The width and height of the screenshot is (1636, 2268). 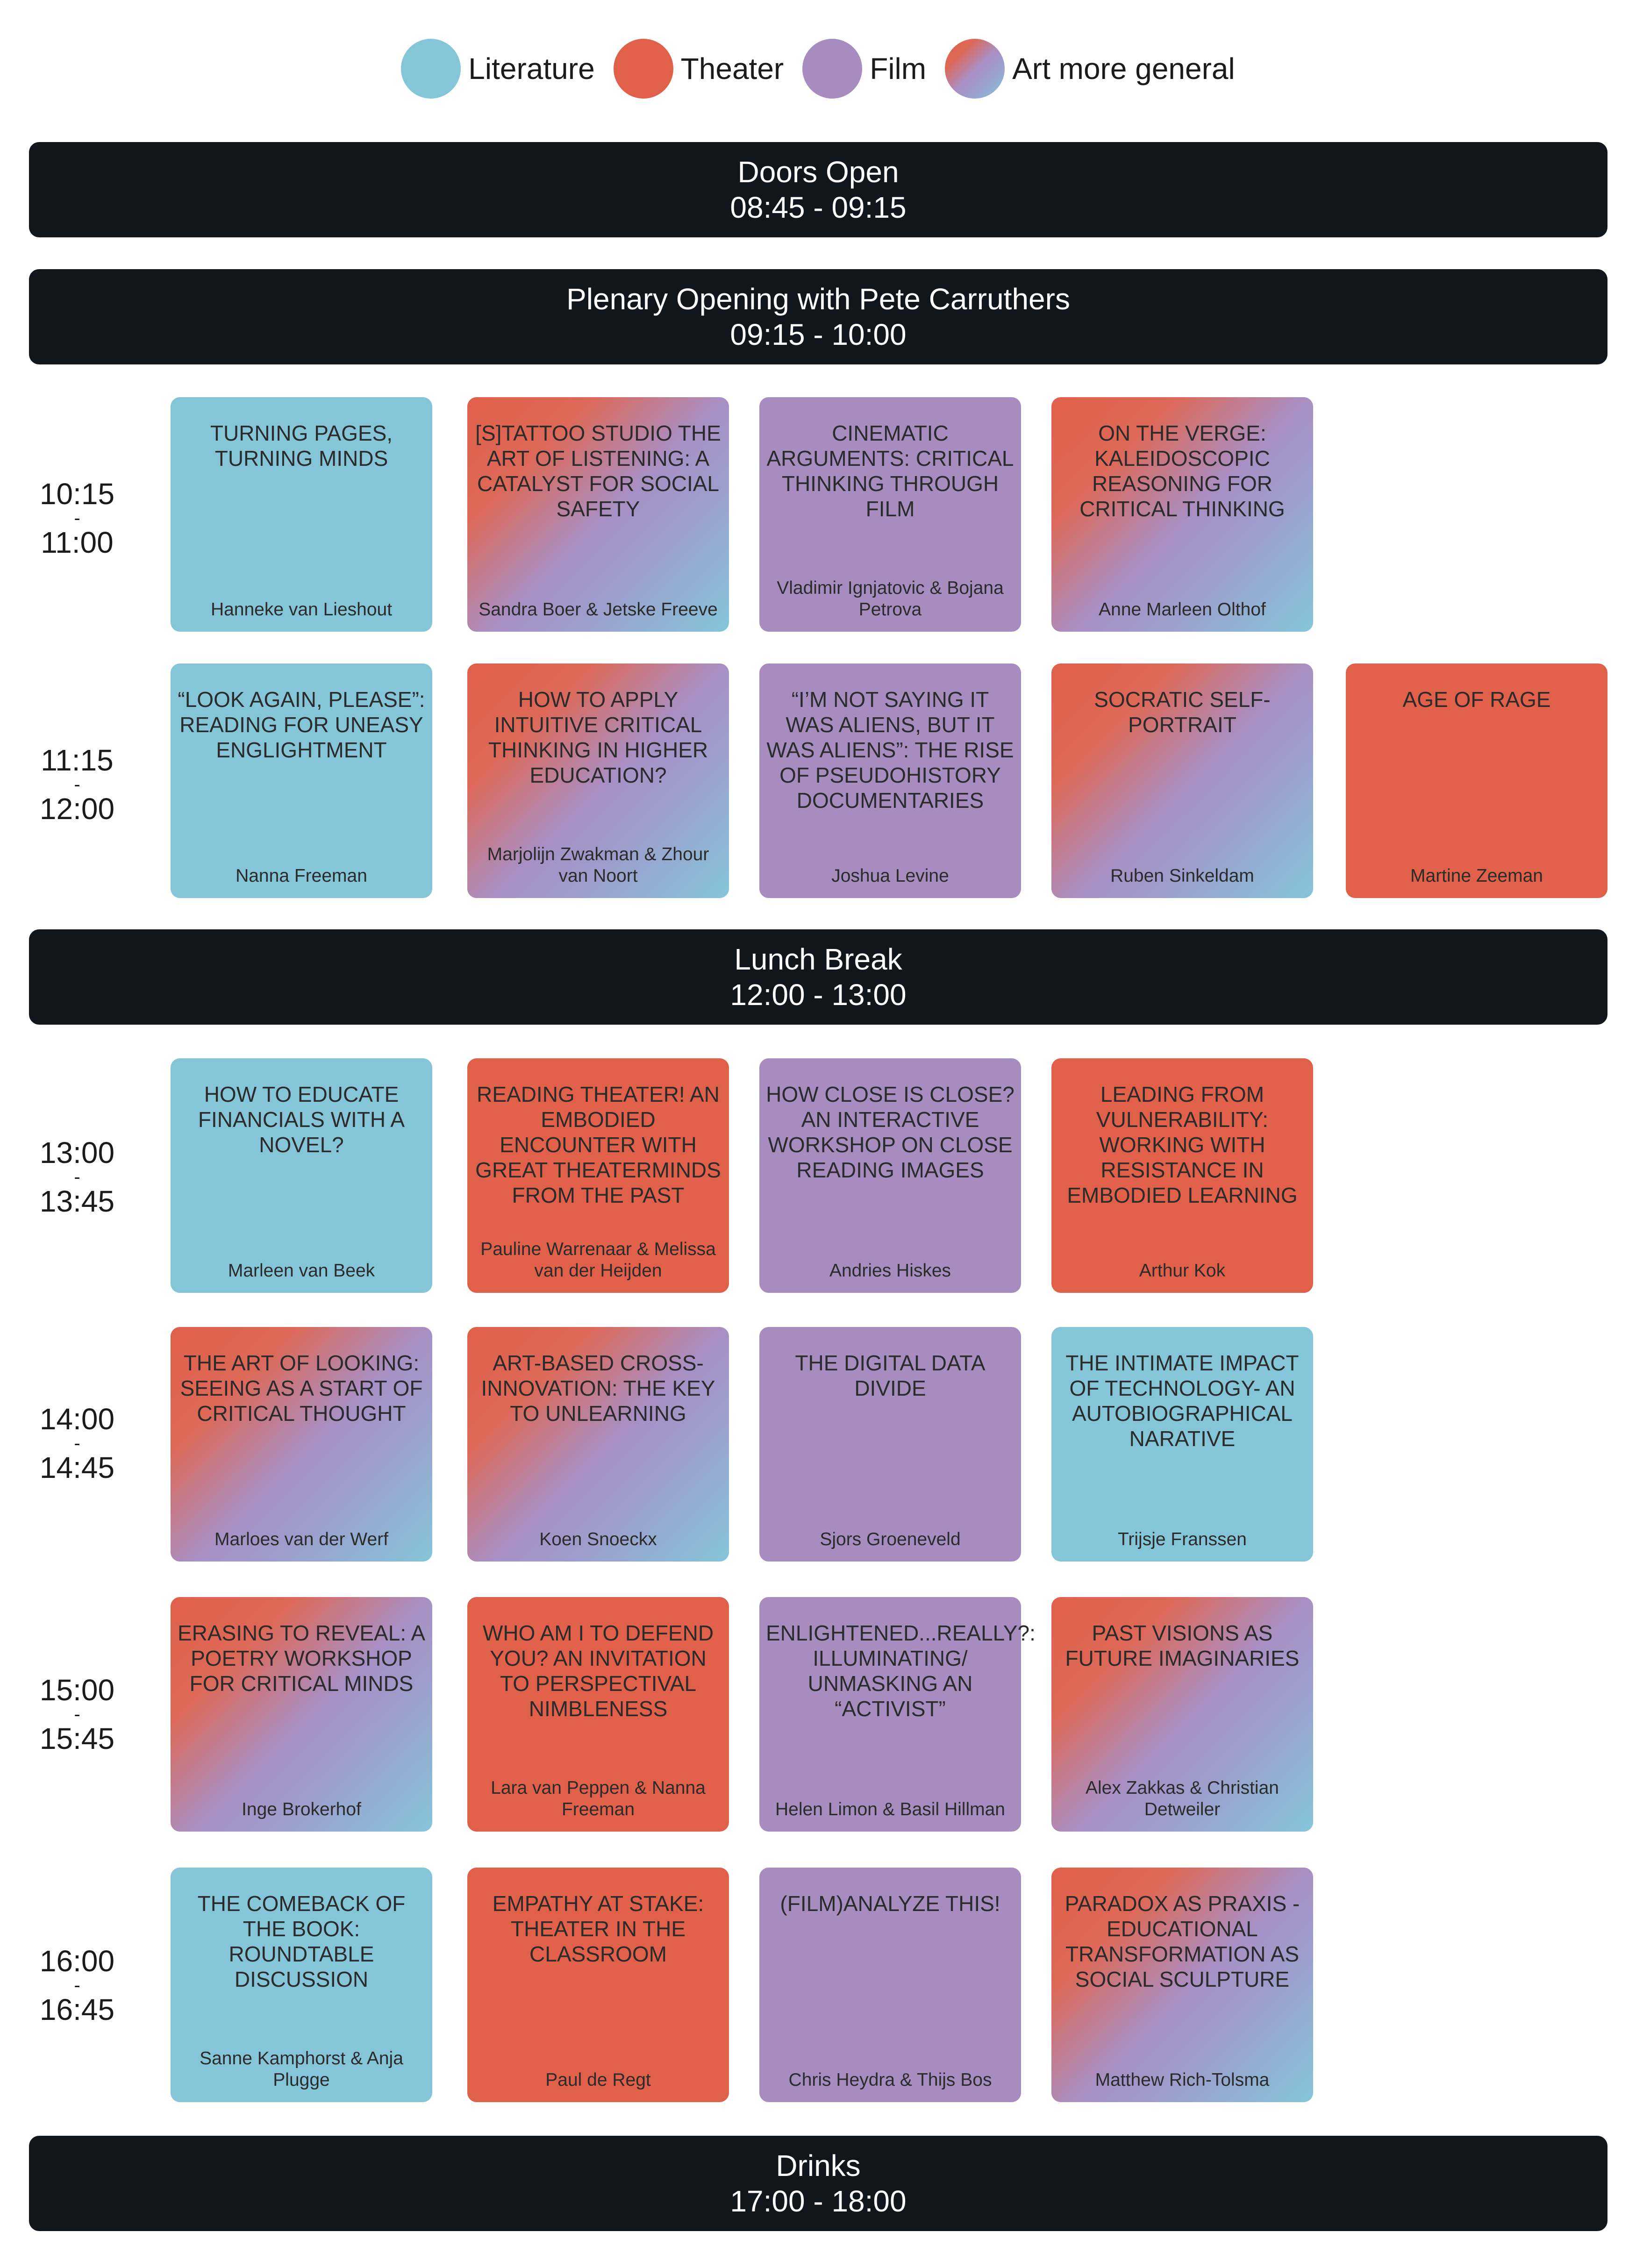 I want to click on legend-item-theater: Theater, so click(x=698, y=69).